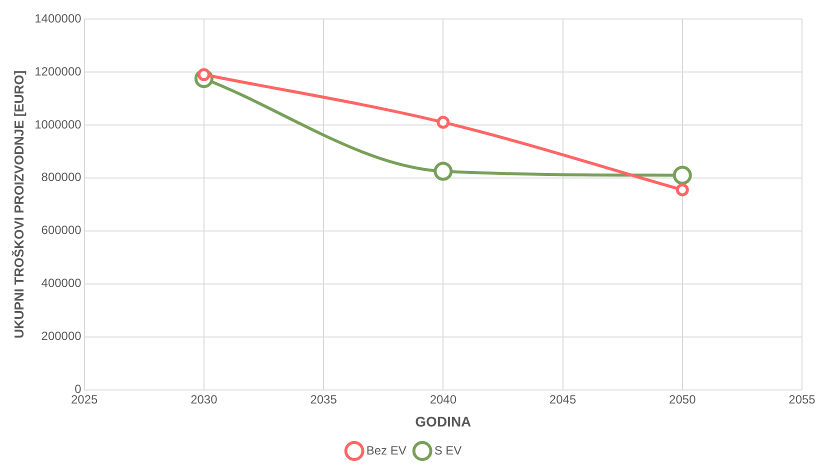 Image resolution: width=830 pixels, height=475 pixels. What do you see at coordinates (58, 124) in the screenshot?
I see `y-tick-label: 1000000` at bounding box center [58, 124].